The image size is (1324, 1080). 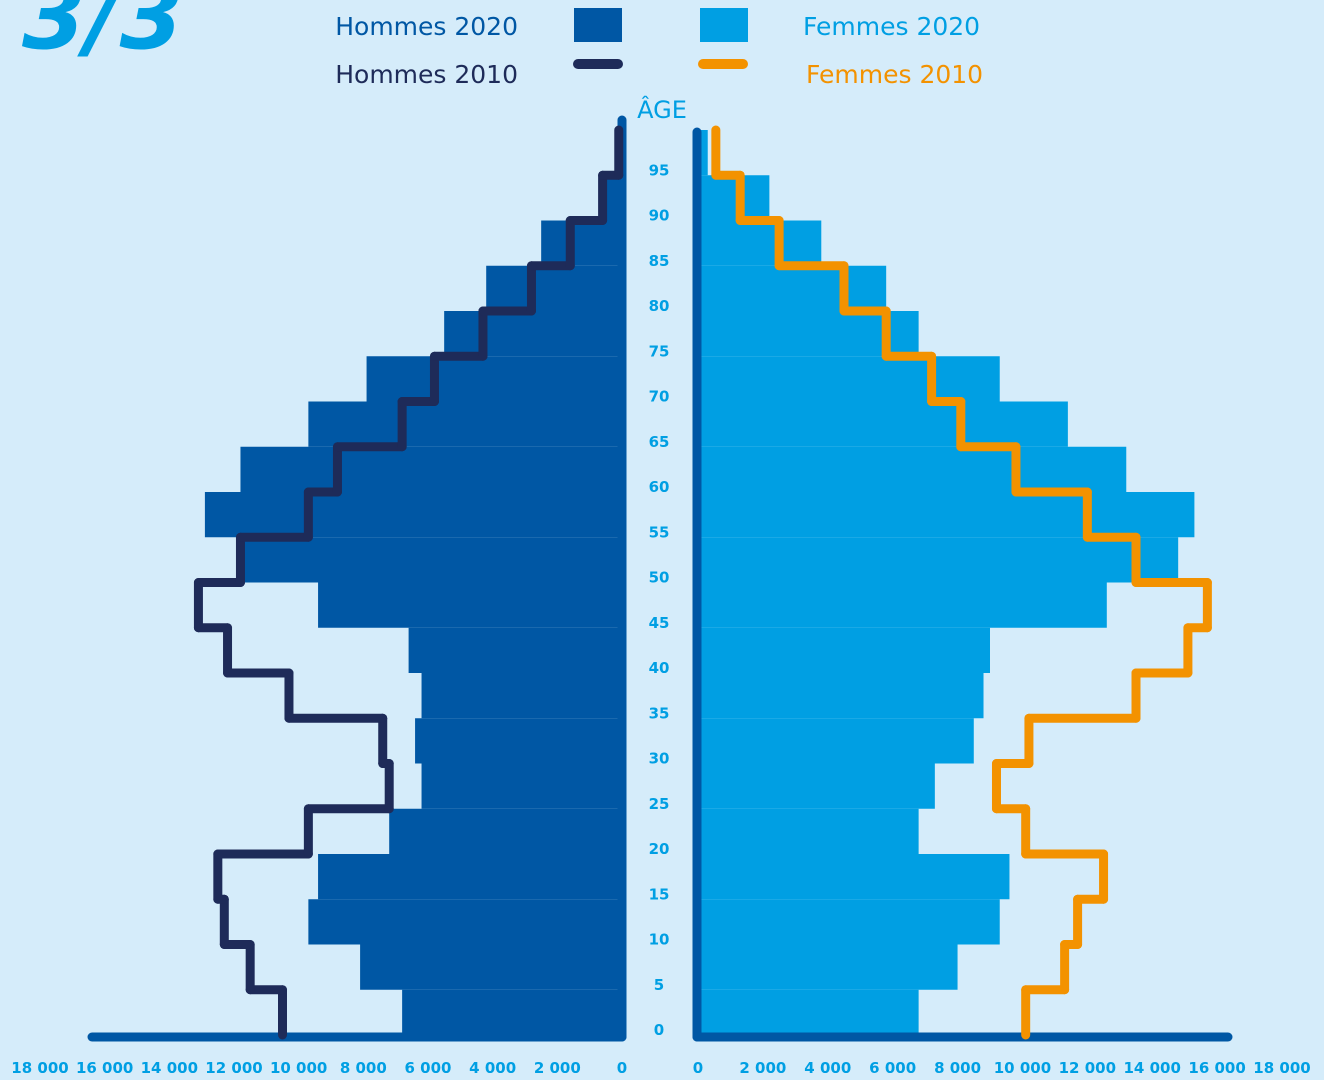 I want to click on y-tick-label: 60, so click(x=659, y=487).